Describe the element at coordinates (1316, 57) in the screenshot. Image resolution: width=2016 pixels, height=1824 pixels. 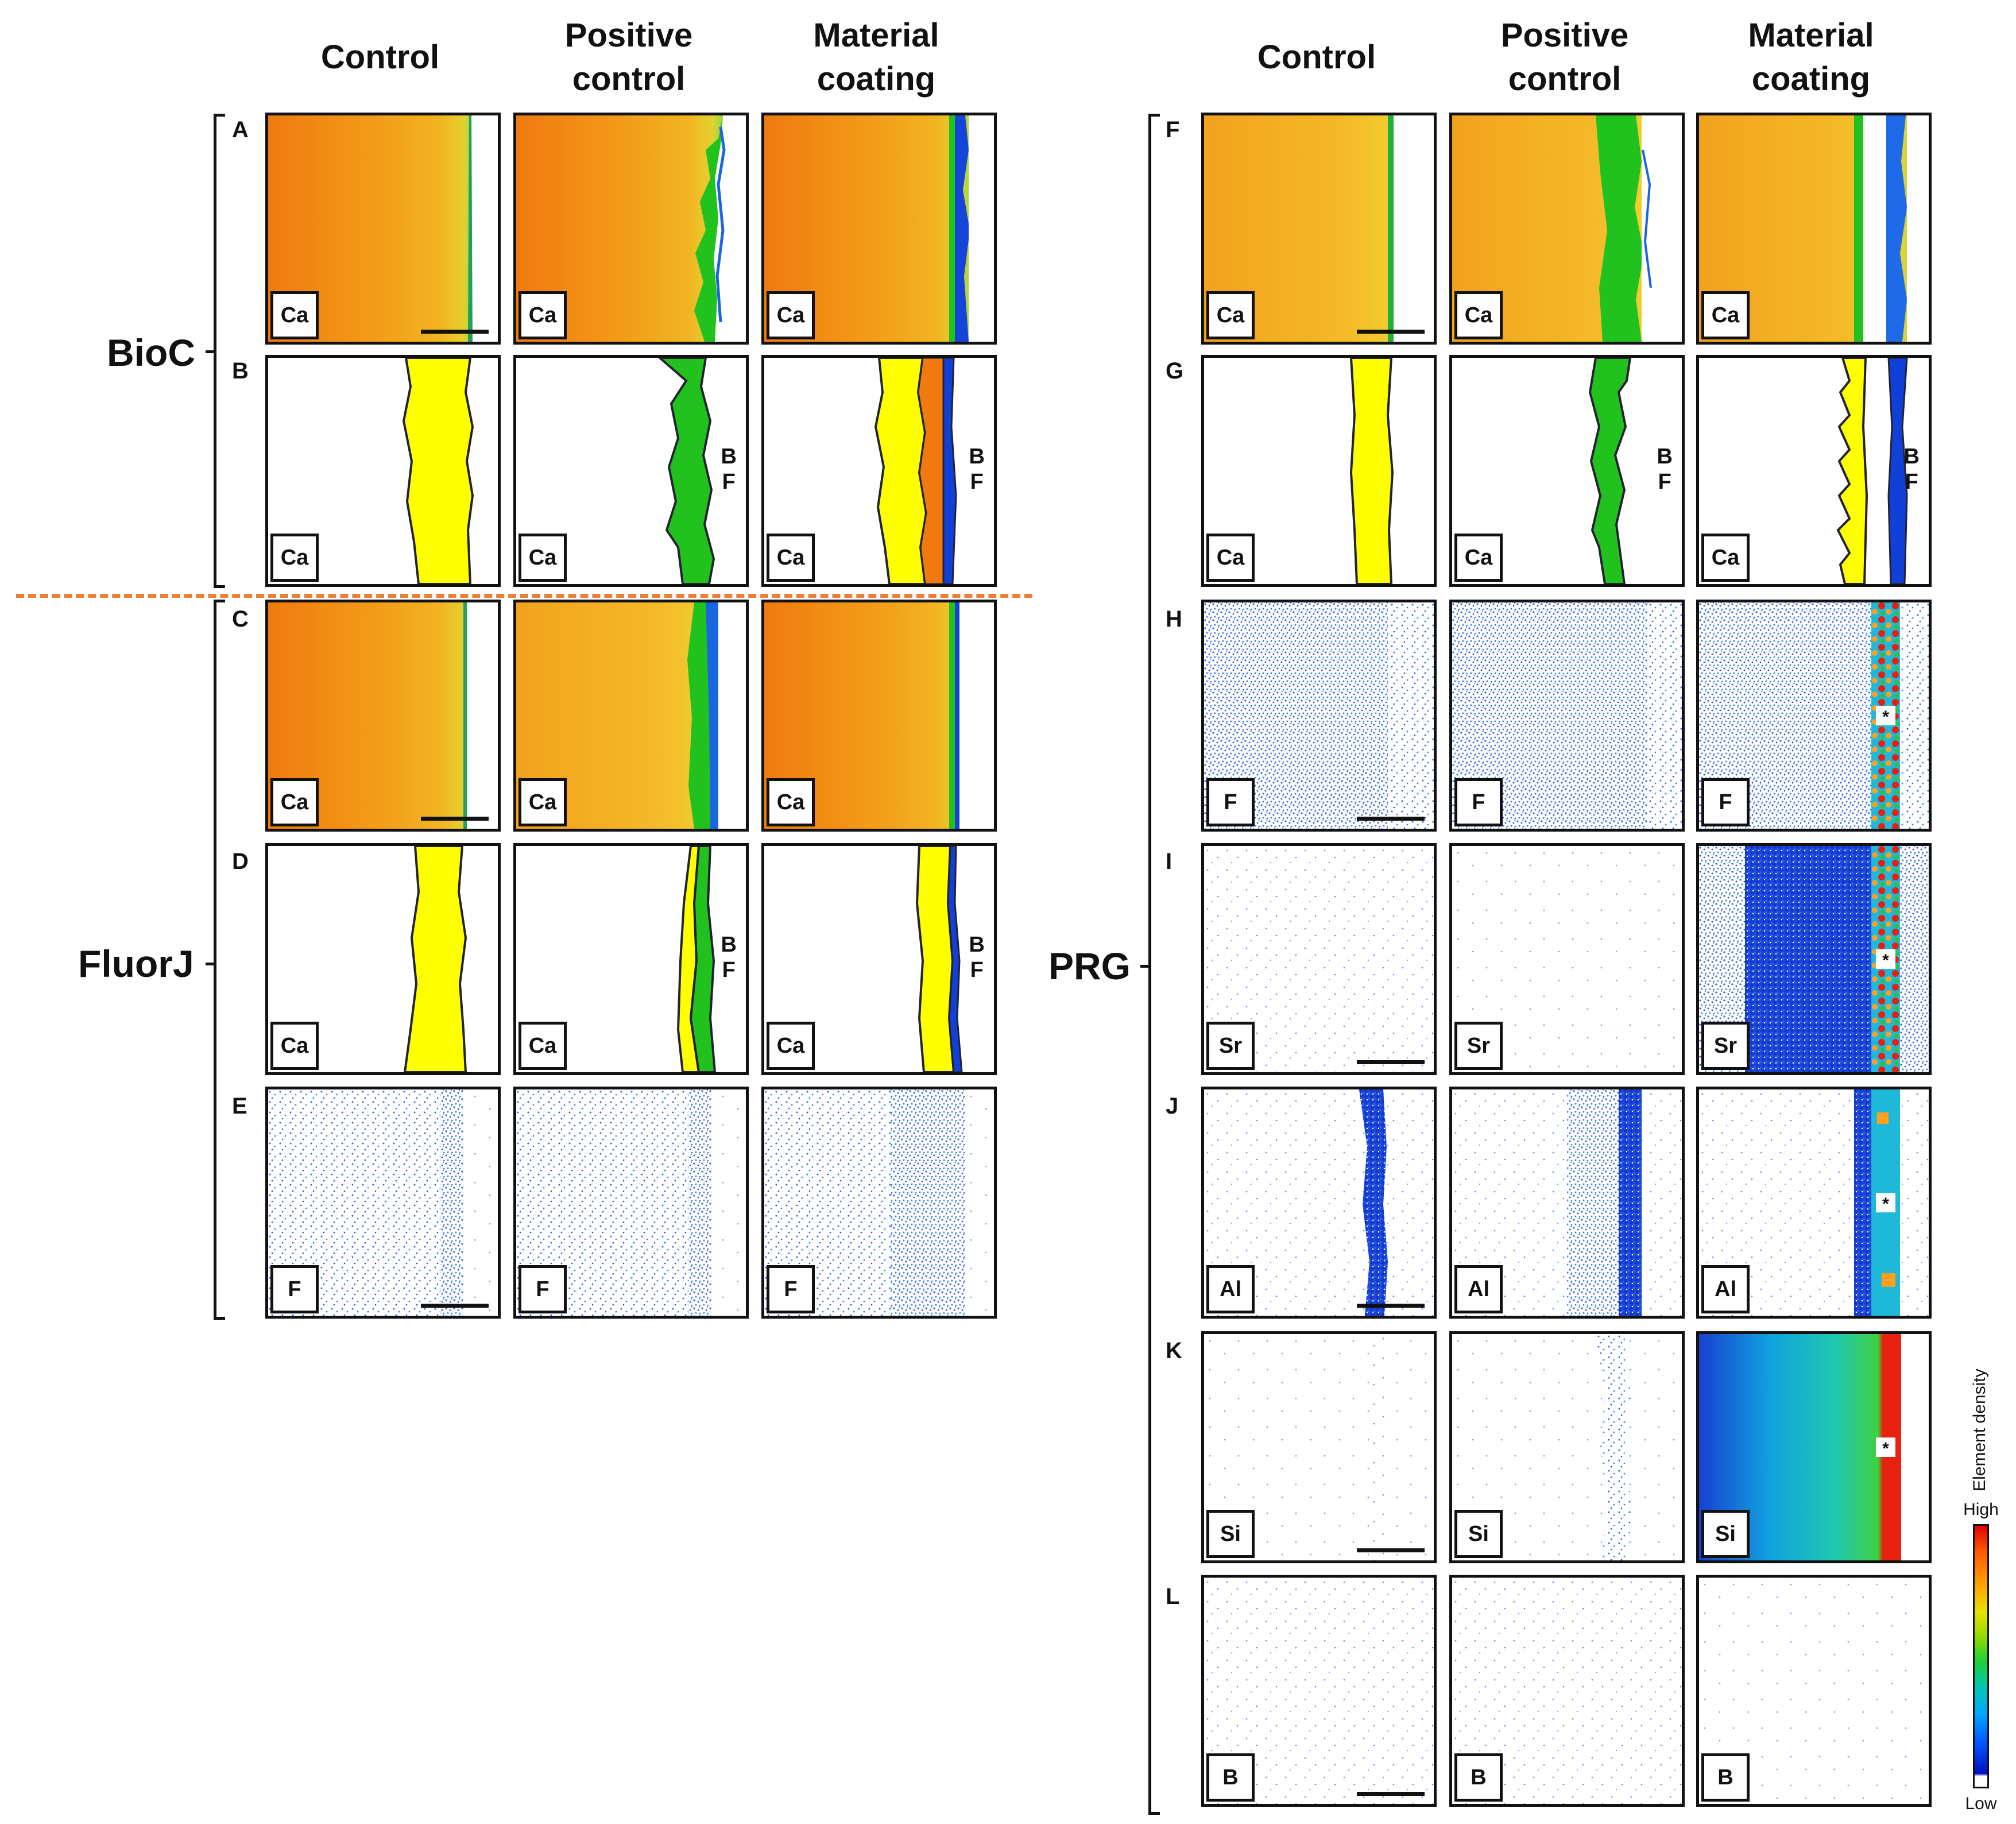
I see `col-header-control-right: Control` at that location.